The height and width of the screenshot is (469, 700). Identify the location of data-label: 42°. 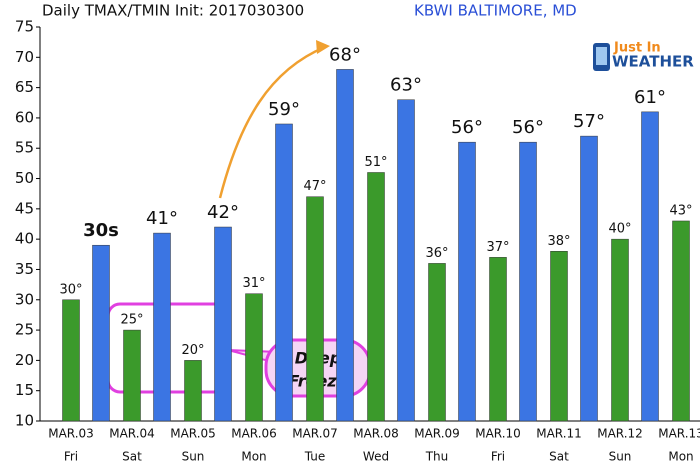
(223, 212).